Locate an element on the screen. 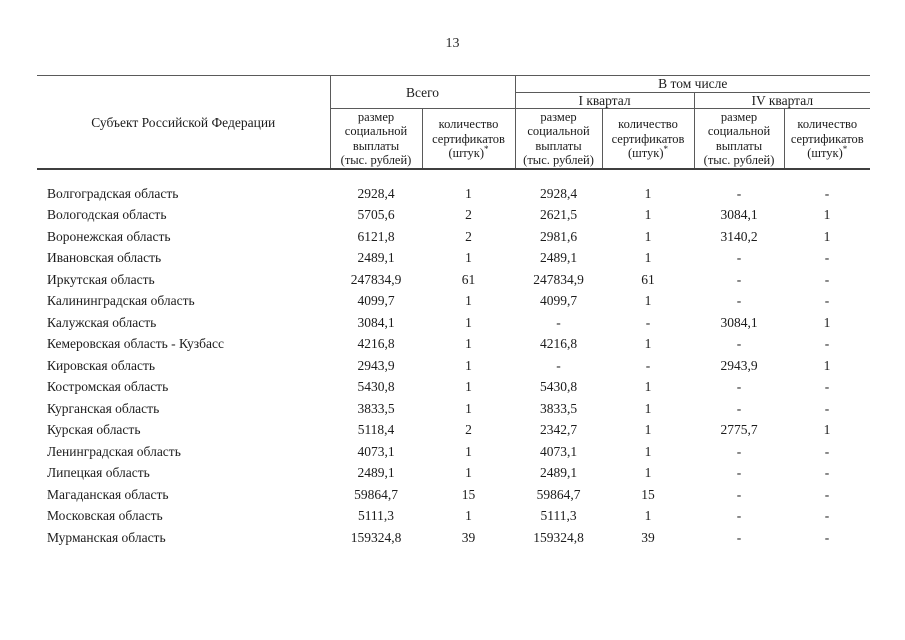  q4-amount-cell: 2943,9 is located at coordinates (739, 365).